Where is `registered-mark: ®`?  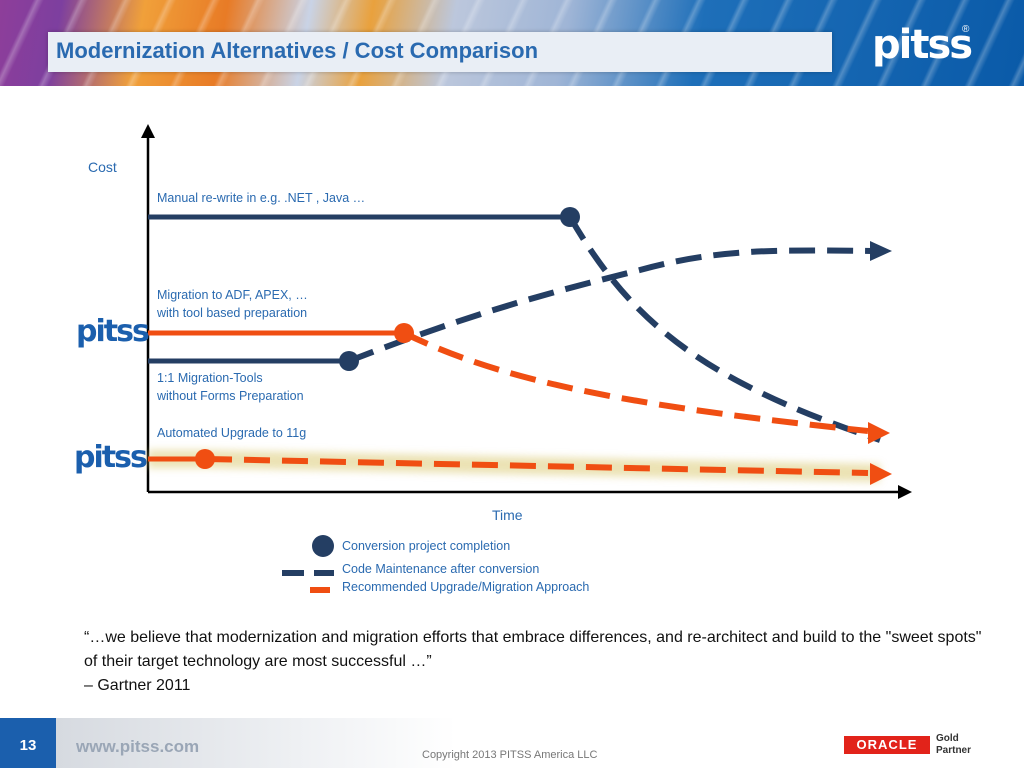
registered-mark: ® is located at coordinates (966, 29).